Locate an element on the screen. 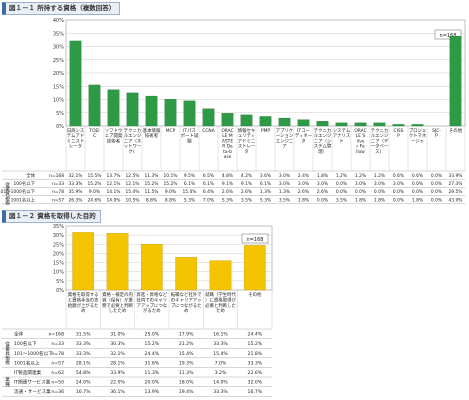  table-cell: 31.0% is located at coordinates (117, 335).